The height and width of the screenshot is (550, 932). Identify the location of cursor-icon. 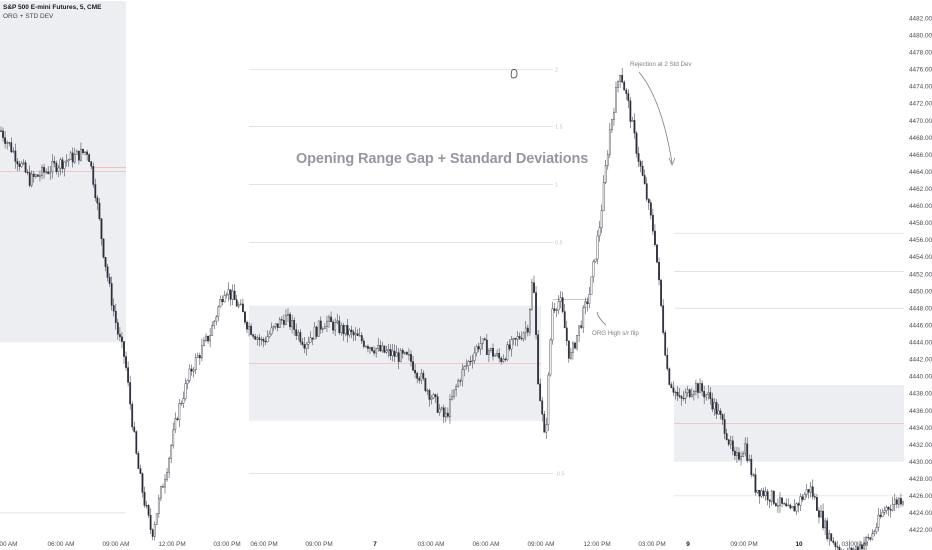
(514, 74).